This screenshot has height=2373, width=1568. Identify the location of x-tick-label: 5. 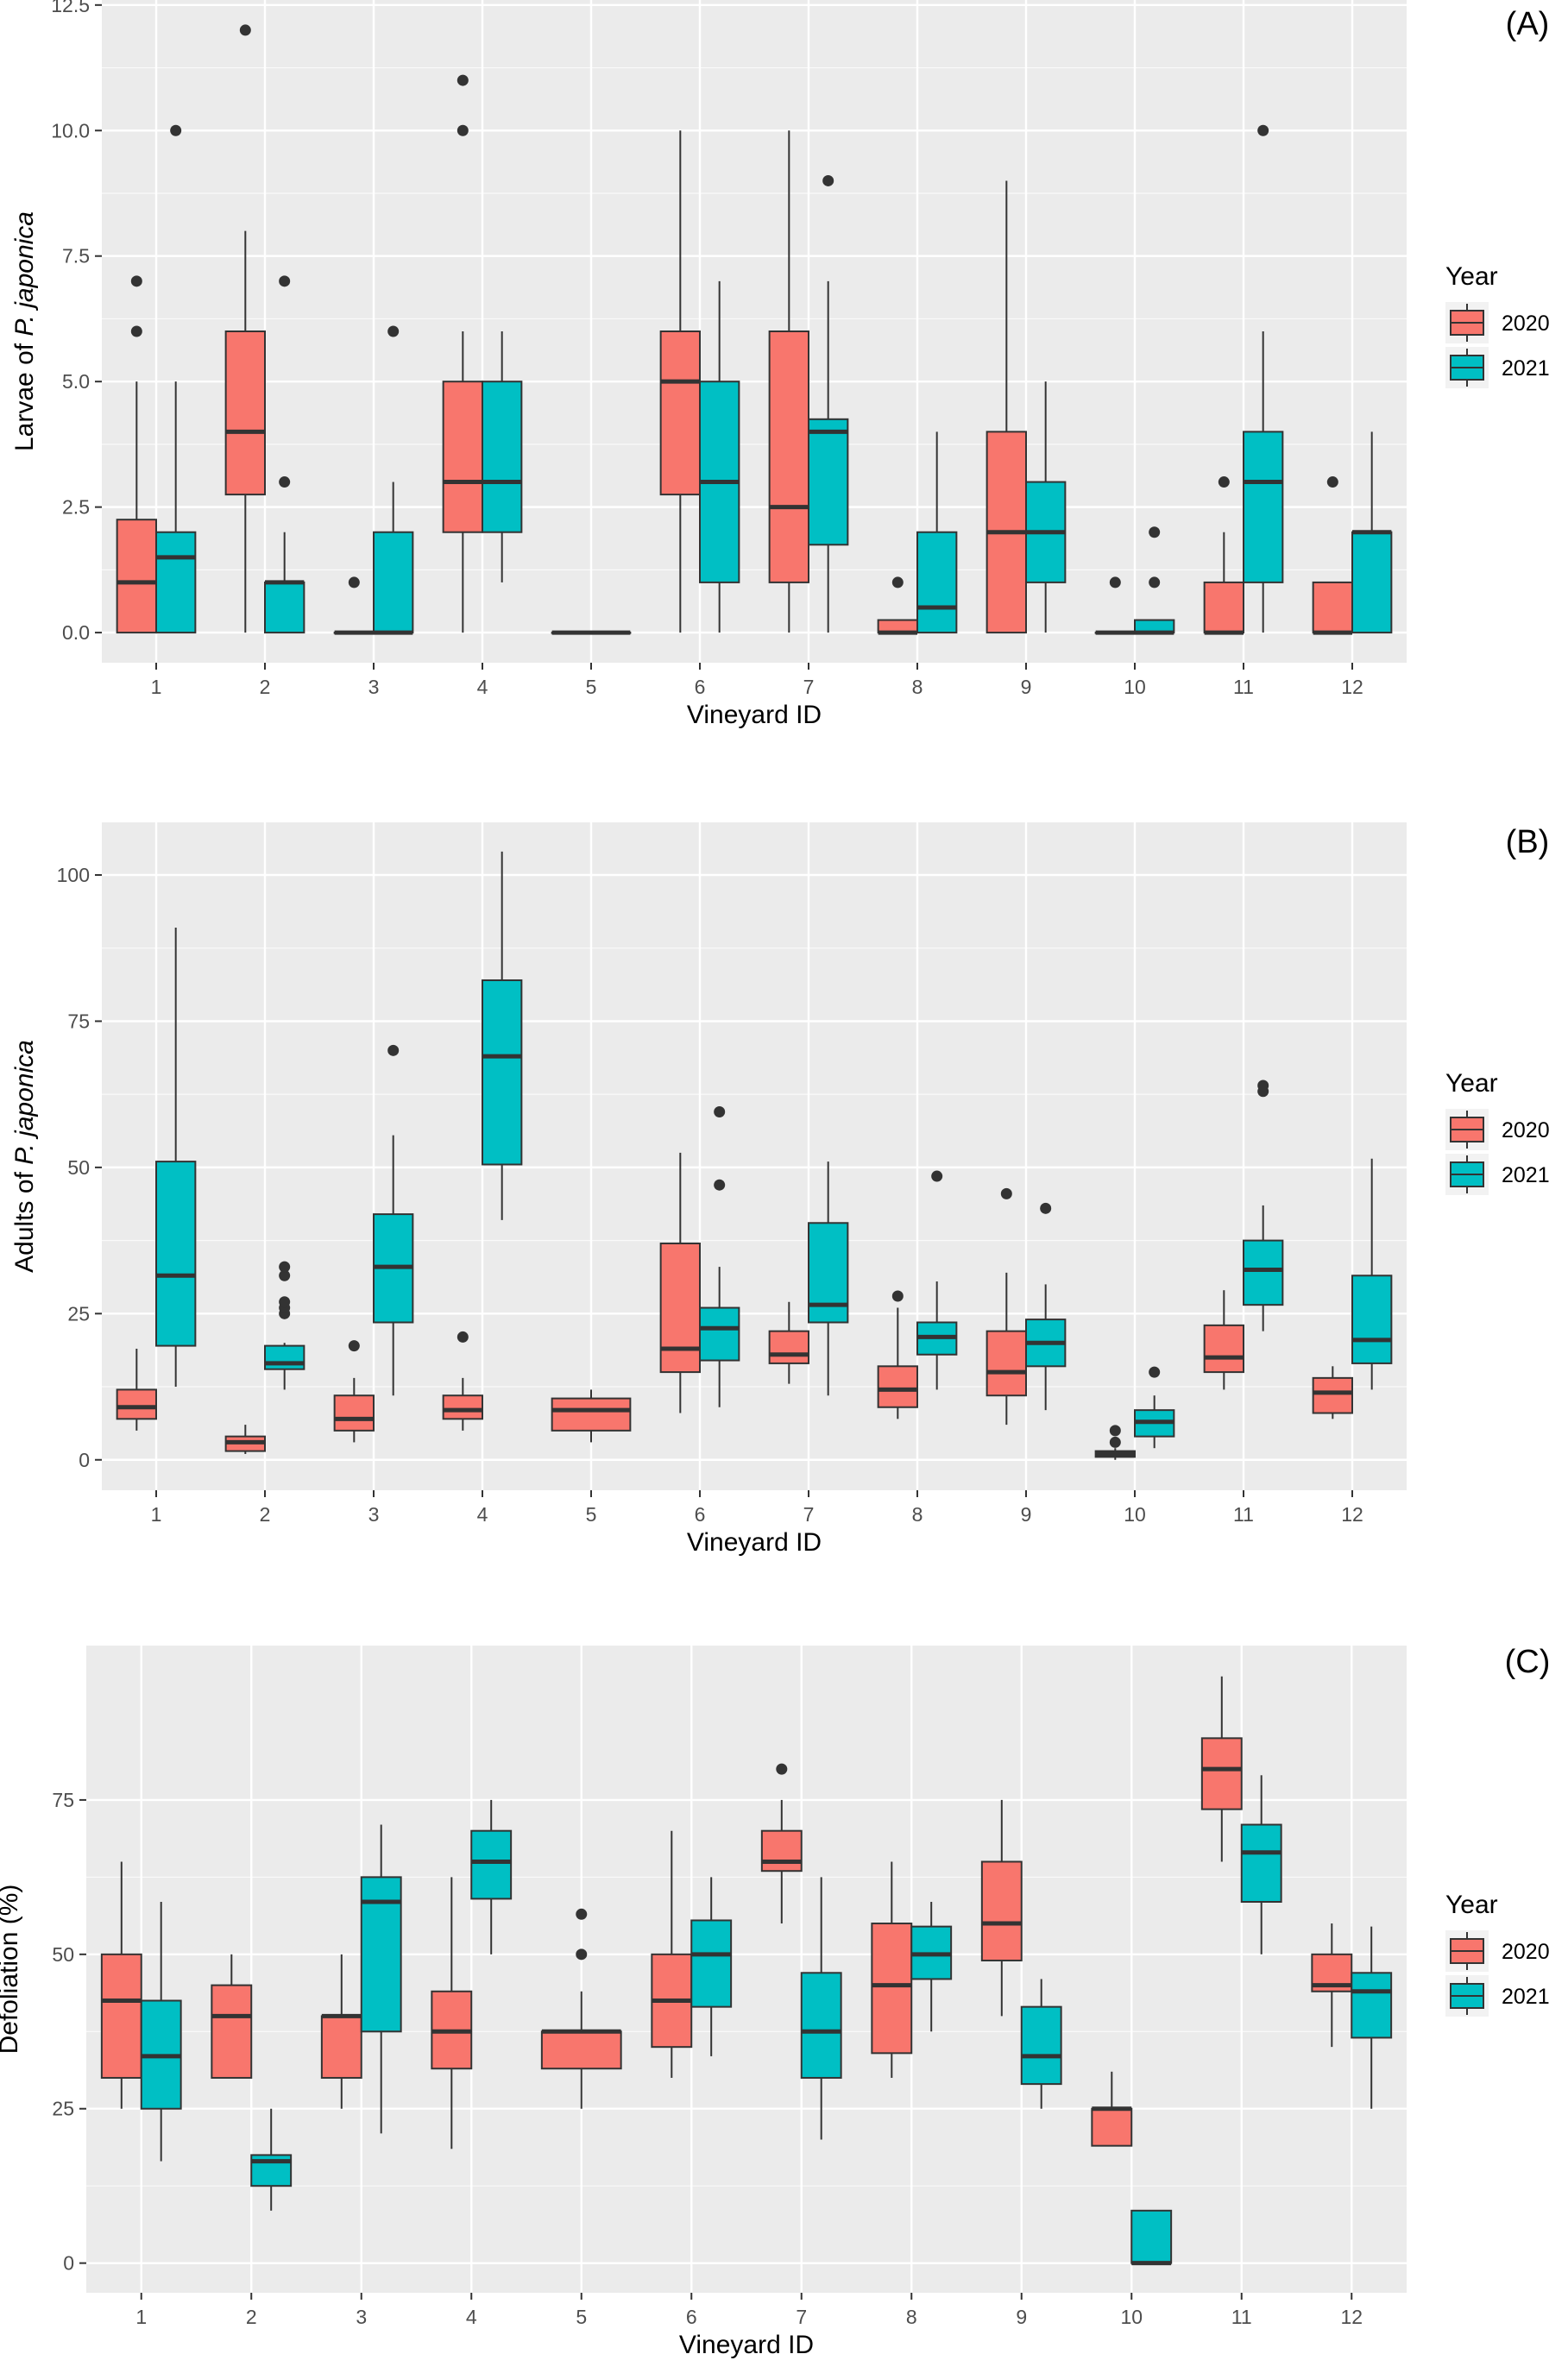
(592, 687).